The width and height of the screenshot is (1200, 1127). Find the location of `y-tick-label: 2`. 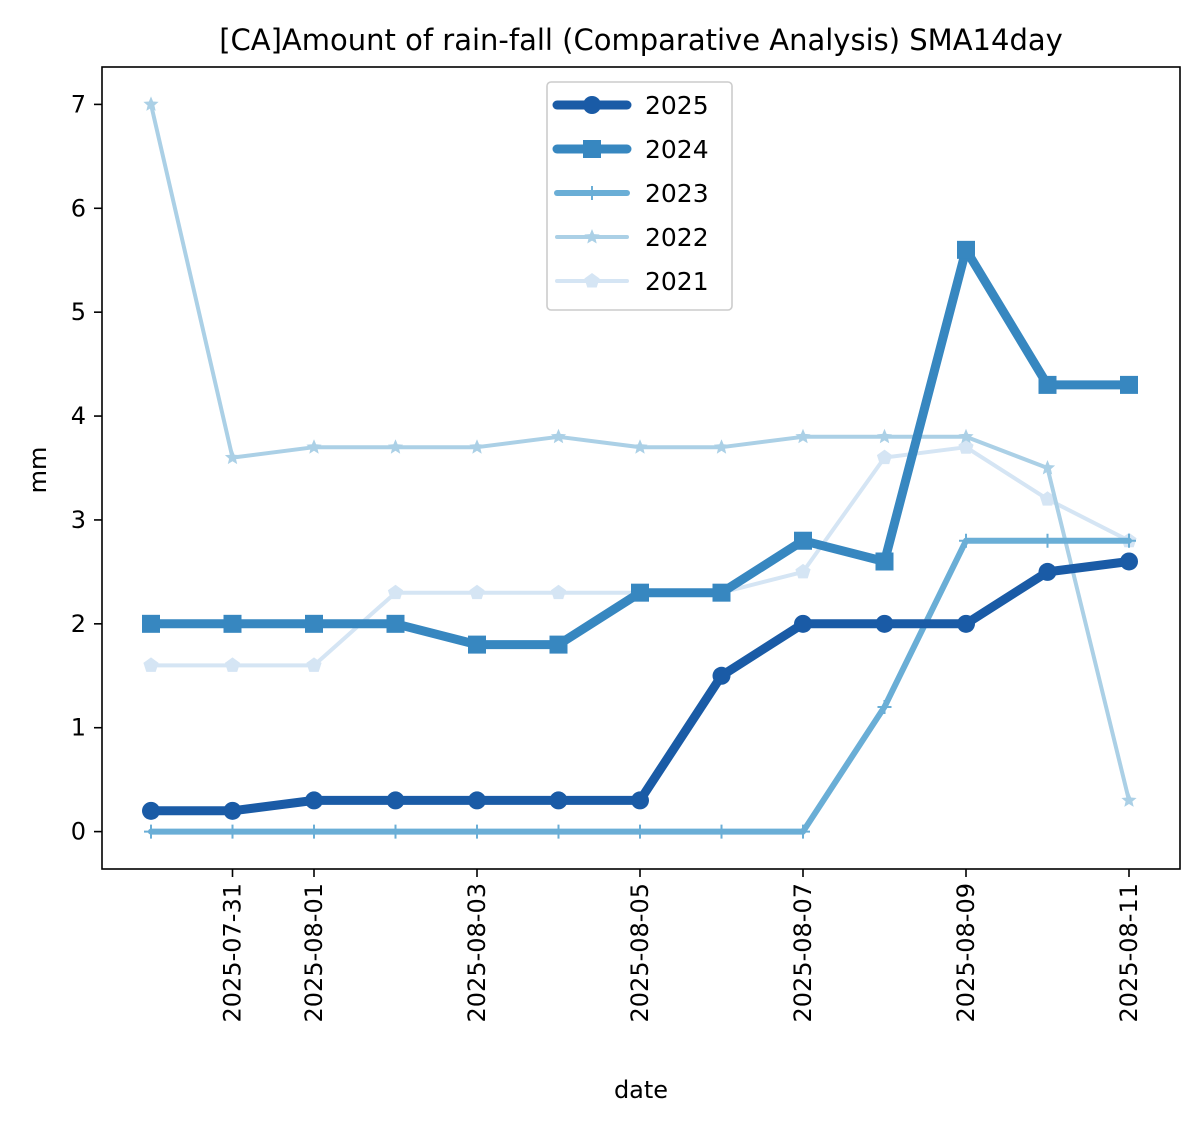

y-tick-label: 2 is located at coordinates (78, 624).